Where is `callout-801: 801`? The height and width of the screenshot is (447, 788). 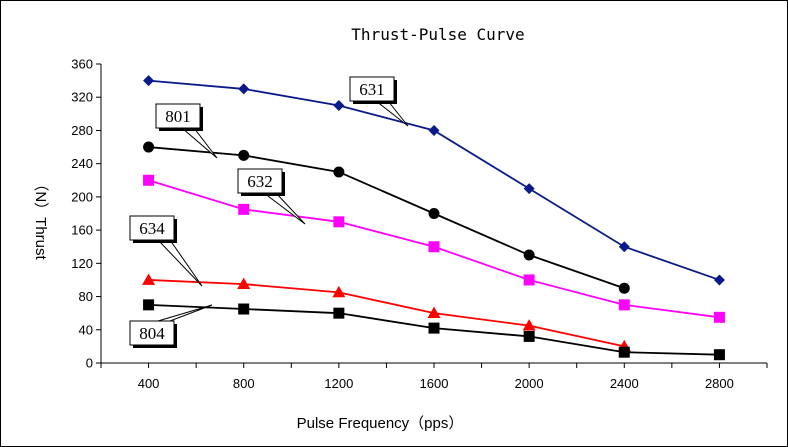 callout-801: 801 is located at coordinates (186, 131).